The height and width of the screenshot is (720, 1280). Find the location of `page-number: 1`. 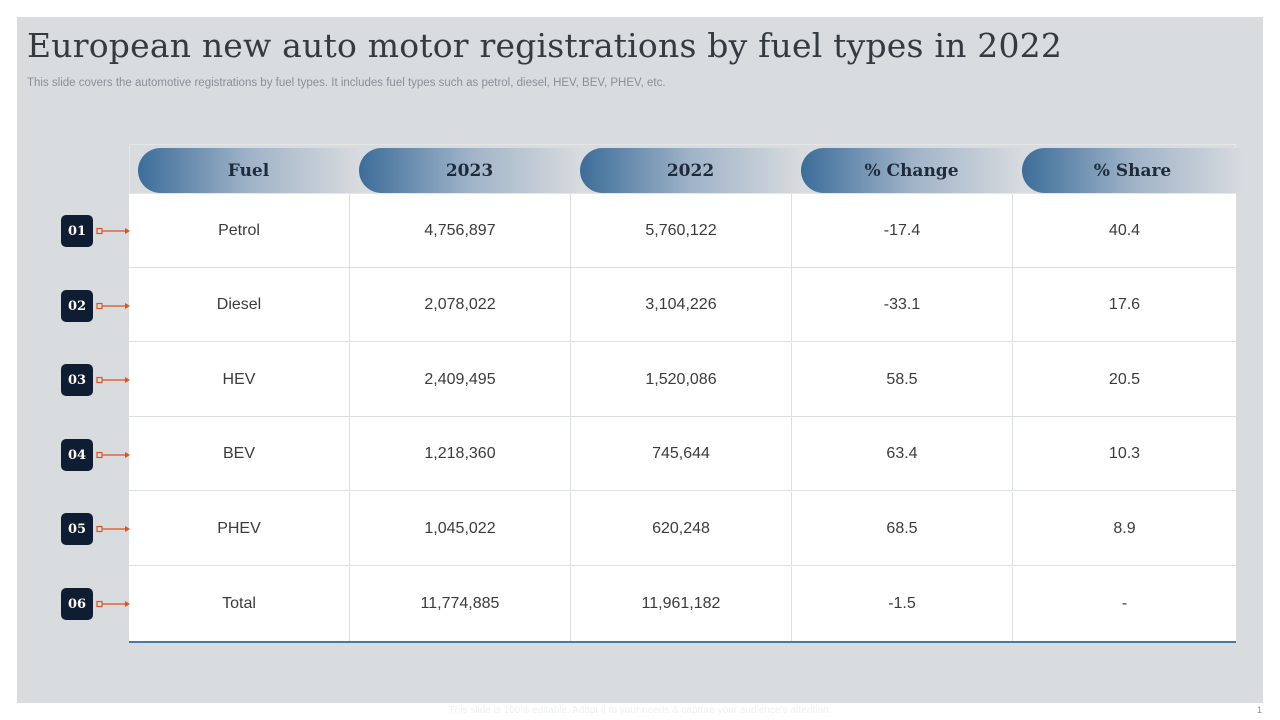

page-number: 1 is located at coordinates (1259, 710).